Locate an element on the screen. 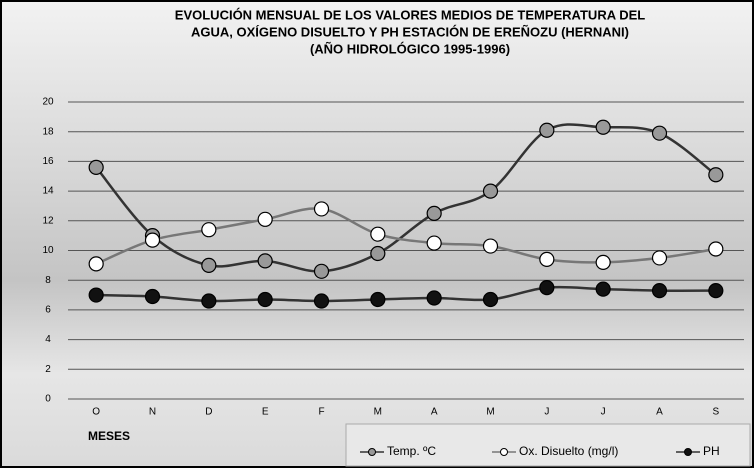 The image size is (754, 468). x-tick-label: D is located at coordinates (208, 412).